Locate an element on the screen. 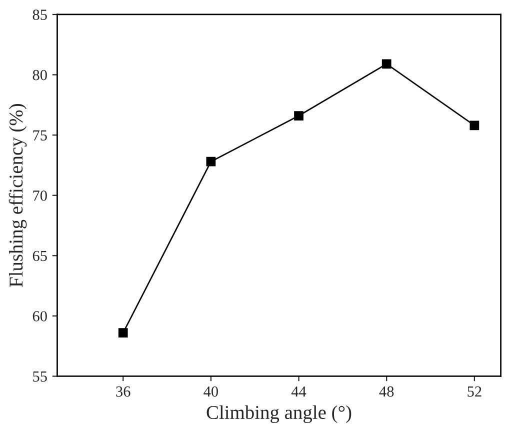  x-axis-title: Climbing angle (°) is located at coordinates (279, 414).